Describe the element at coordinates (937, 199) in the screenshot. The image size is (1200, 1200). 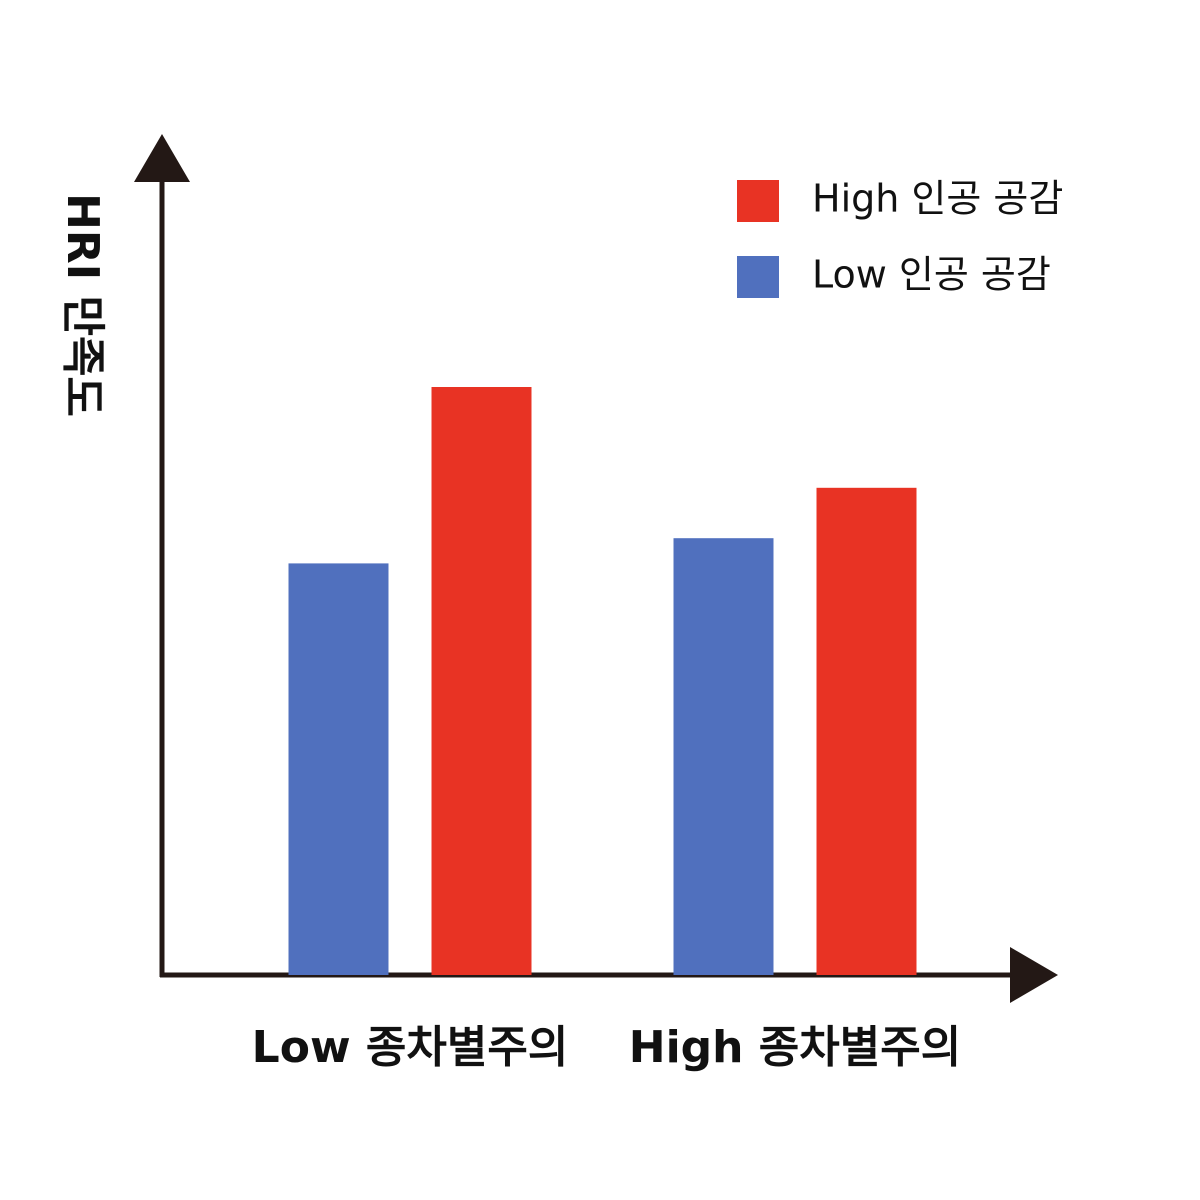
I see `legend-label: High 인공 공감` at that location.